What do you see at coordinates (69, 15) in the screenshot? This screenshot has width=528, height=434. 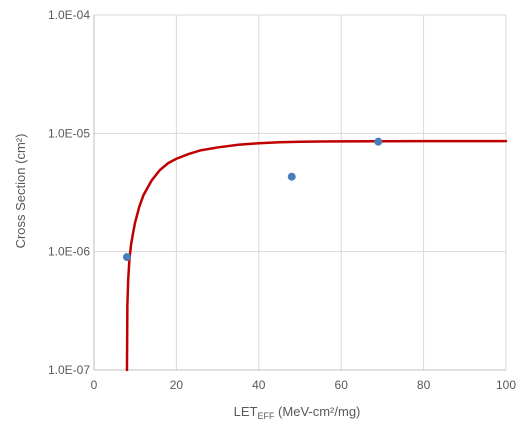 I see `y-tick-label: 1.0E-04` at bounding box center [69, 15].